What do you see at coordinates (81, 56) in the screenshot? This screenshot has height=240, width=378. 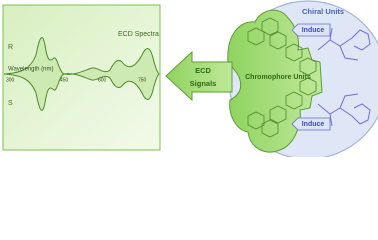 I see `r-curve` at bounding box center [81, 56].